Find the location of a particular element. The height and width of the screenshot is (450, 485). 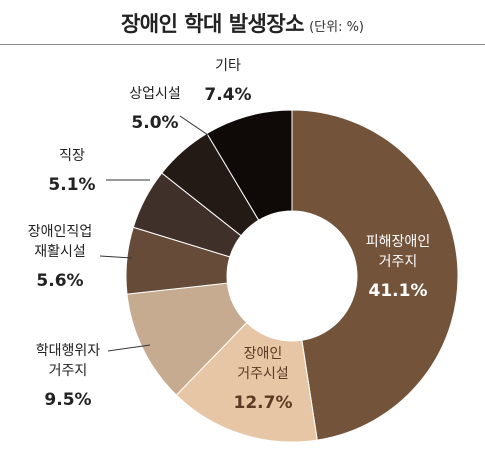

slice-label-value: 5.1% is located at coordinates (71, 185).